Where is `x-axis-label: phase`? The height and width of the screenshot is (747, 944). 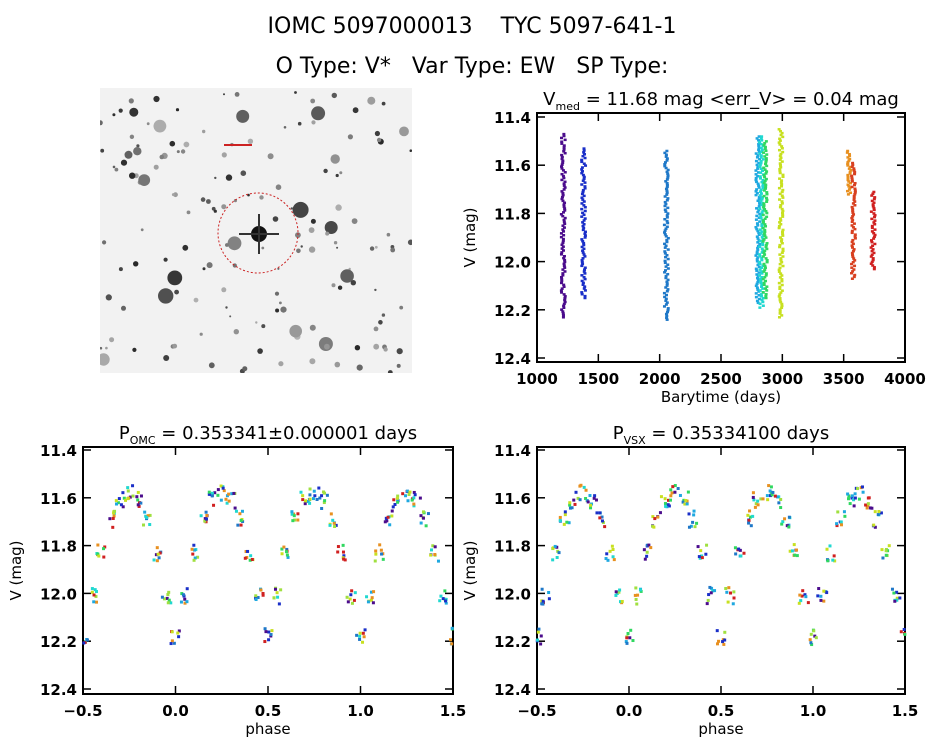
x-axis-label: phase is located at coordinates (267, 729).